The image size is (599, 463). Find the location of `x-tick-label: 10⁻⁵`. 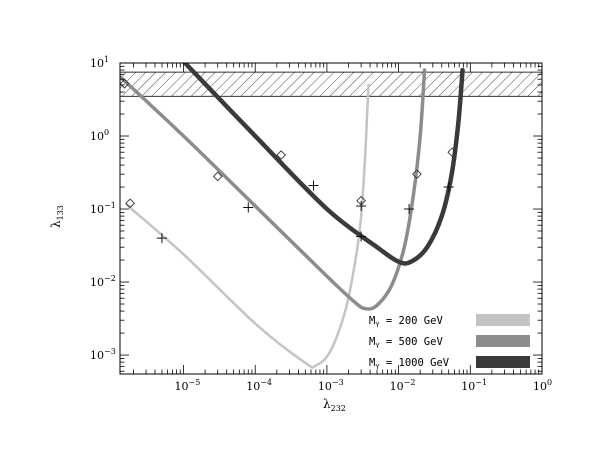

x-tick-label: 10⁻⁵ is located at coordinates (188, 385).